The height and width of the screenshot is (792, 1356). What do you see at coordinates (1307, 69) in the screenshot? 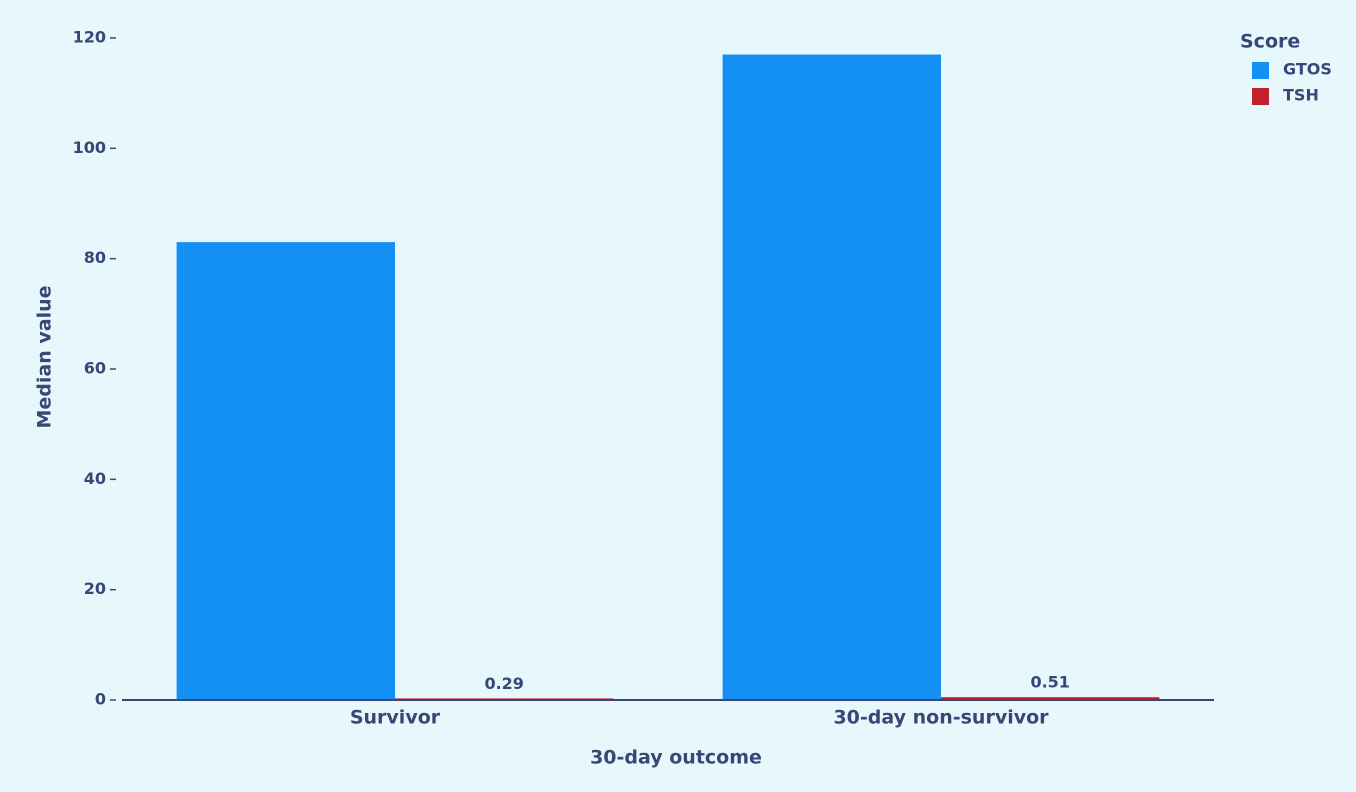
I see `legend-label: GTOS` at bounding box center [1307, 69].